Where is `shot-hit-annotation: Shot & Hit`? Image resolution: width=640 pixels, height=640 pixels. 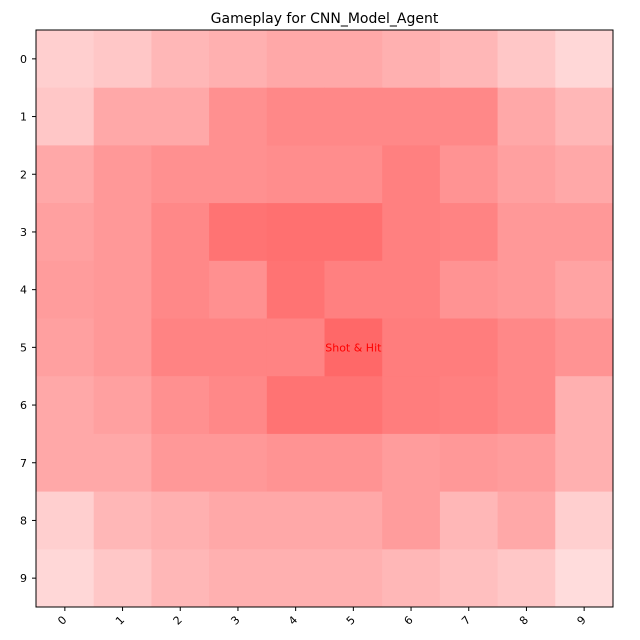 shot-hit-annotation: Shot & Hit is located at coordinates (353, 347).